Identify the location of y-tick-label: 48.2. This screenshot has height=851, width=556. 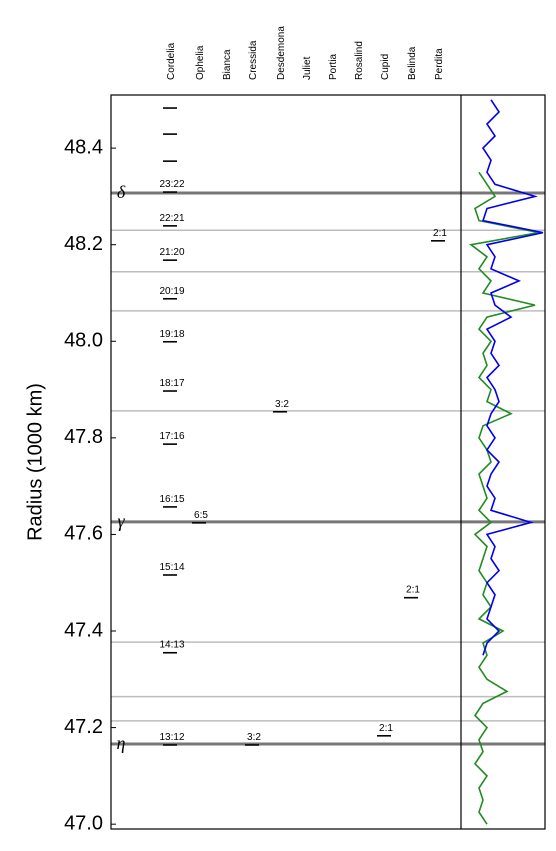
(83, 244).